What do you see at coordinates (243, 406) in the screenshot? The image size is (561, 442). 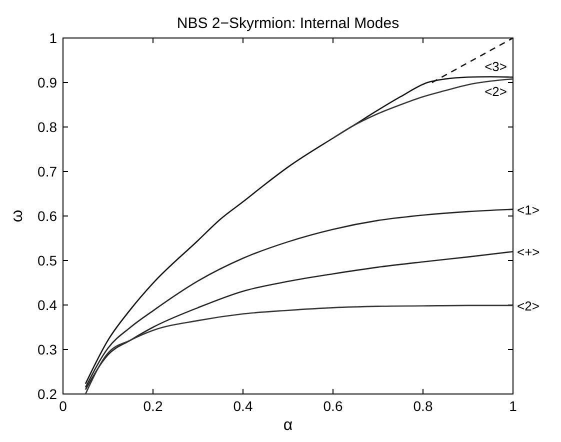 I see `x-tick-label: 0.4` at bounding box center [243, 406].